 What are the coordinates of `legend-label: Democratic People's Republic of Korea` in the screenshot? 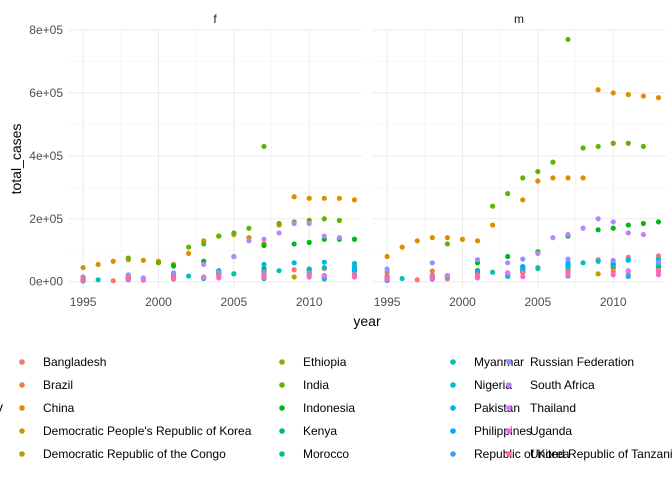 It's located at (147, 431).